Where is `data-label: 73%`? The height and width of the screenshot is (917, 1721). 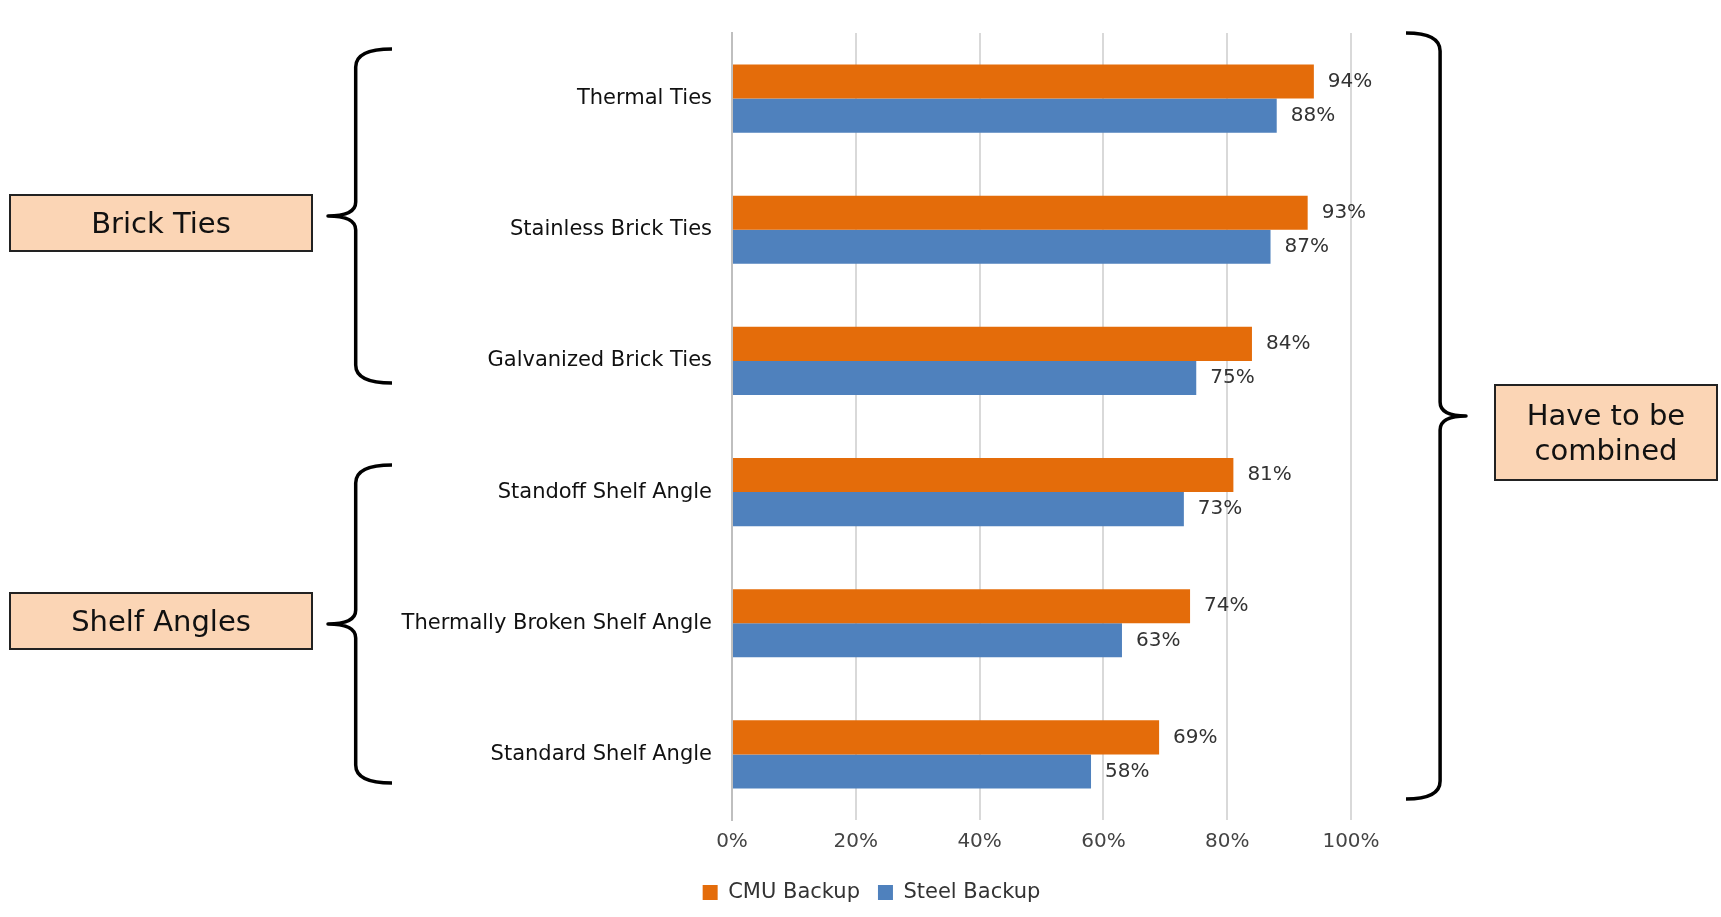
data-label: 73% is located at coordinates (1220, 507).